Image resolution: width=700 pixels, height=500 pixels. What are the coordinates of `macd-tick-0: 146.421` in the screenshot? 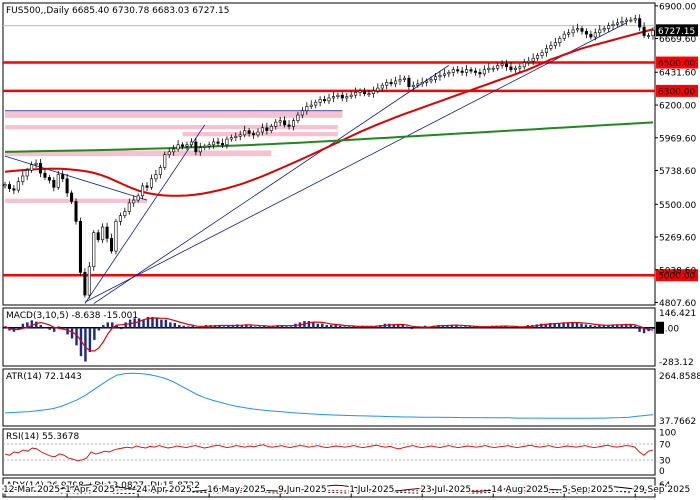 It's located at (677, 314).